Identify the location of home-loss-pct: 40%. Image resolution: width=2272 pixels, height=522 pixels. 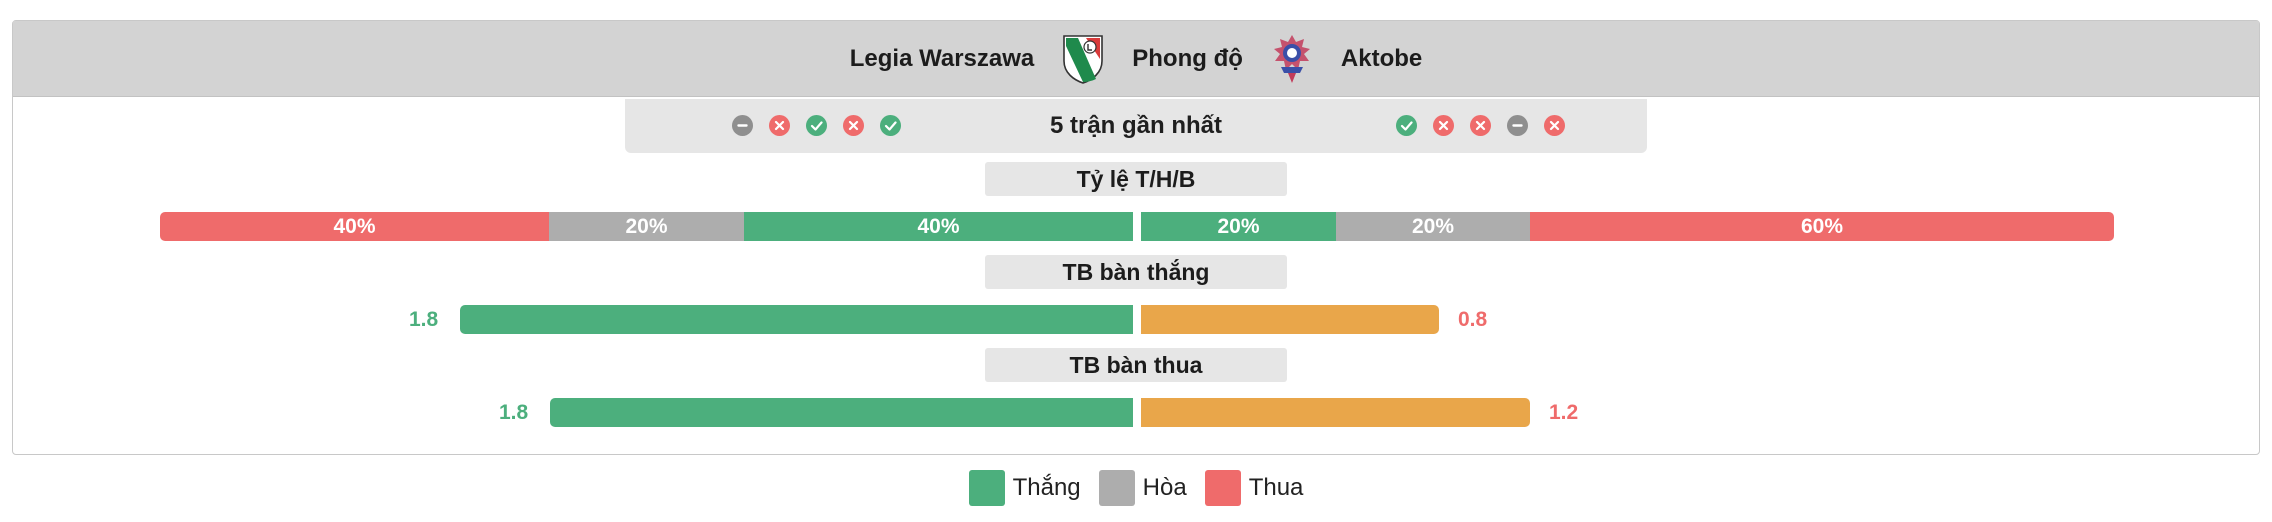
(354, 226).